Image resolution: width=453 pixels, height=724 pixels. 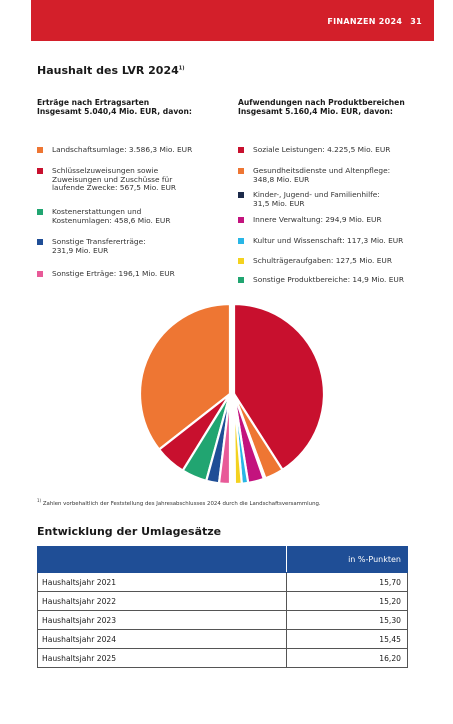 What do you see at coordinates (105, 170) in the screenshot?
I see `legend-line: Schlüsselzuweisungen sowie` at bounding box center [105, 170].